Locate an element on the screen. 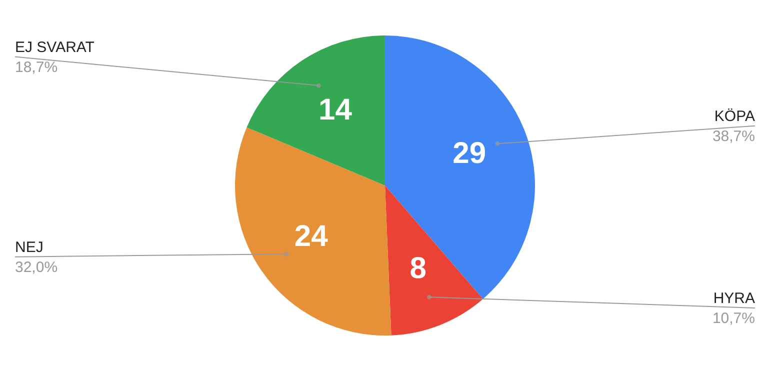  slice-label: NEJ is located at coordinates (29, 247).